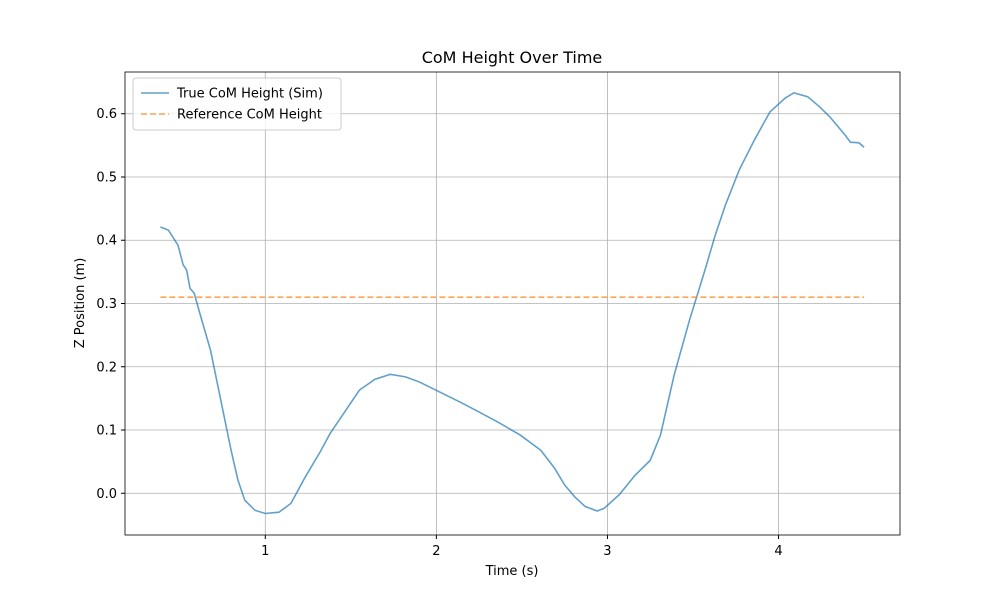 This screenshot has height=600, width=1000. Describe the element at coordinates (106, 367) in the screenshot. I see `y-tick-label: 0.2` at that location.